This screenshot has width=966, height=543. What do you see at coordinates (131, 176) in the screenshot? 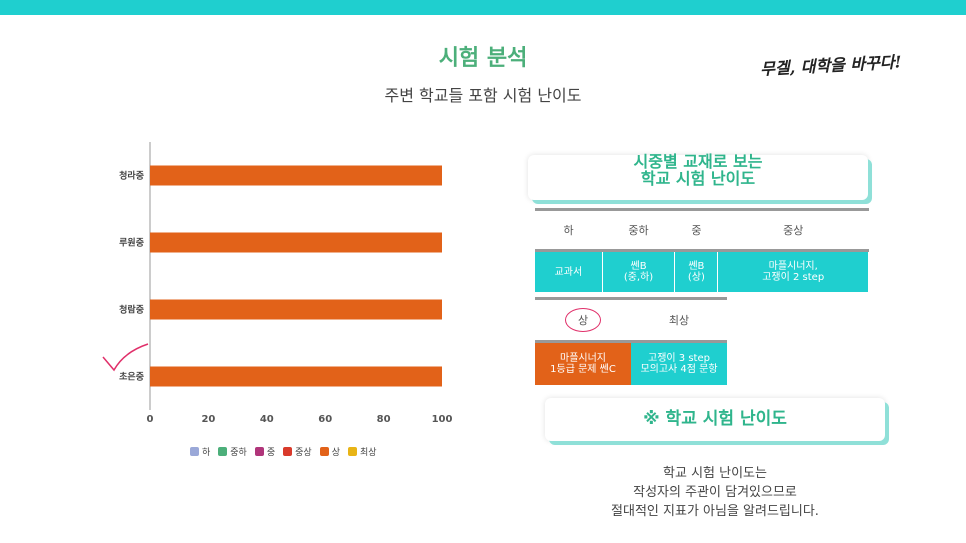
I see `category-label: 청라중` at bounding box center [131, 176].